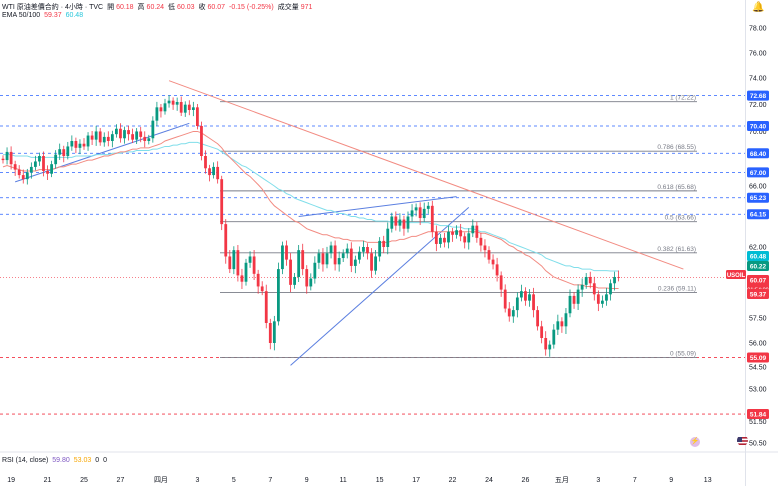 This screenshot has height=486, width=778. Describe the element at coordinates (172, 7) in the screenshot. I see `low-label: 低` at that location.